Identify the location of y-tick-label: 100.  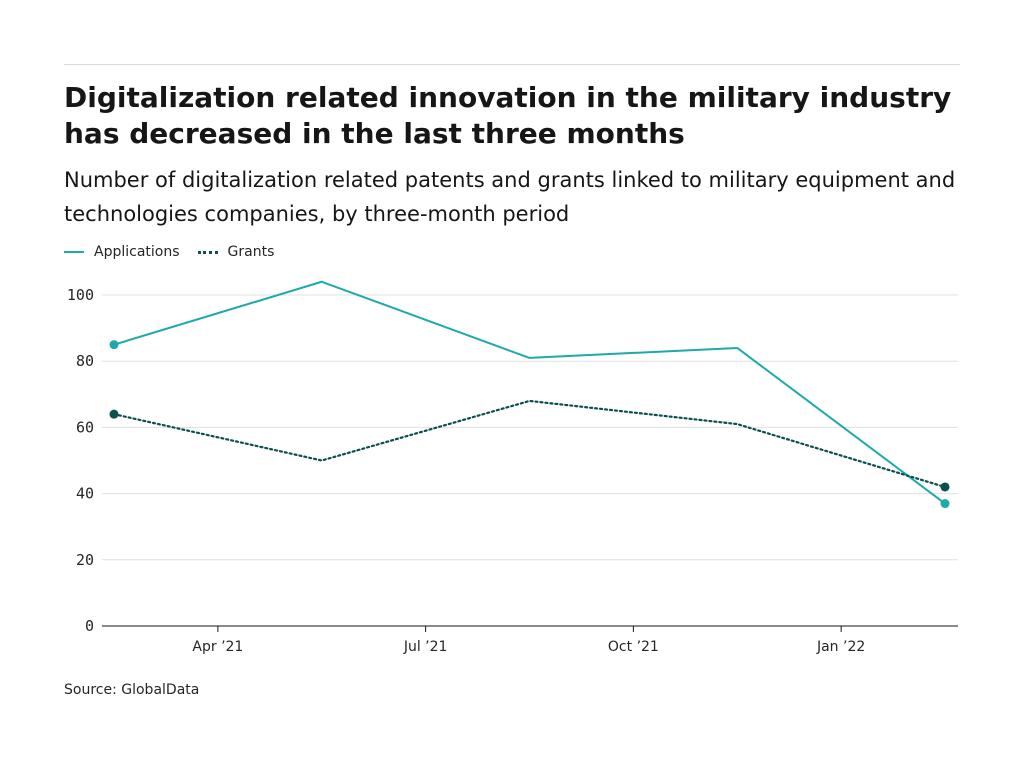
(80, 295).